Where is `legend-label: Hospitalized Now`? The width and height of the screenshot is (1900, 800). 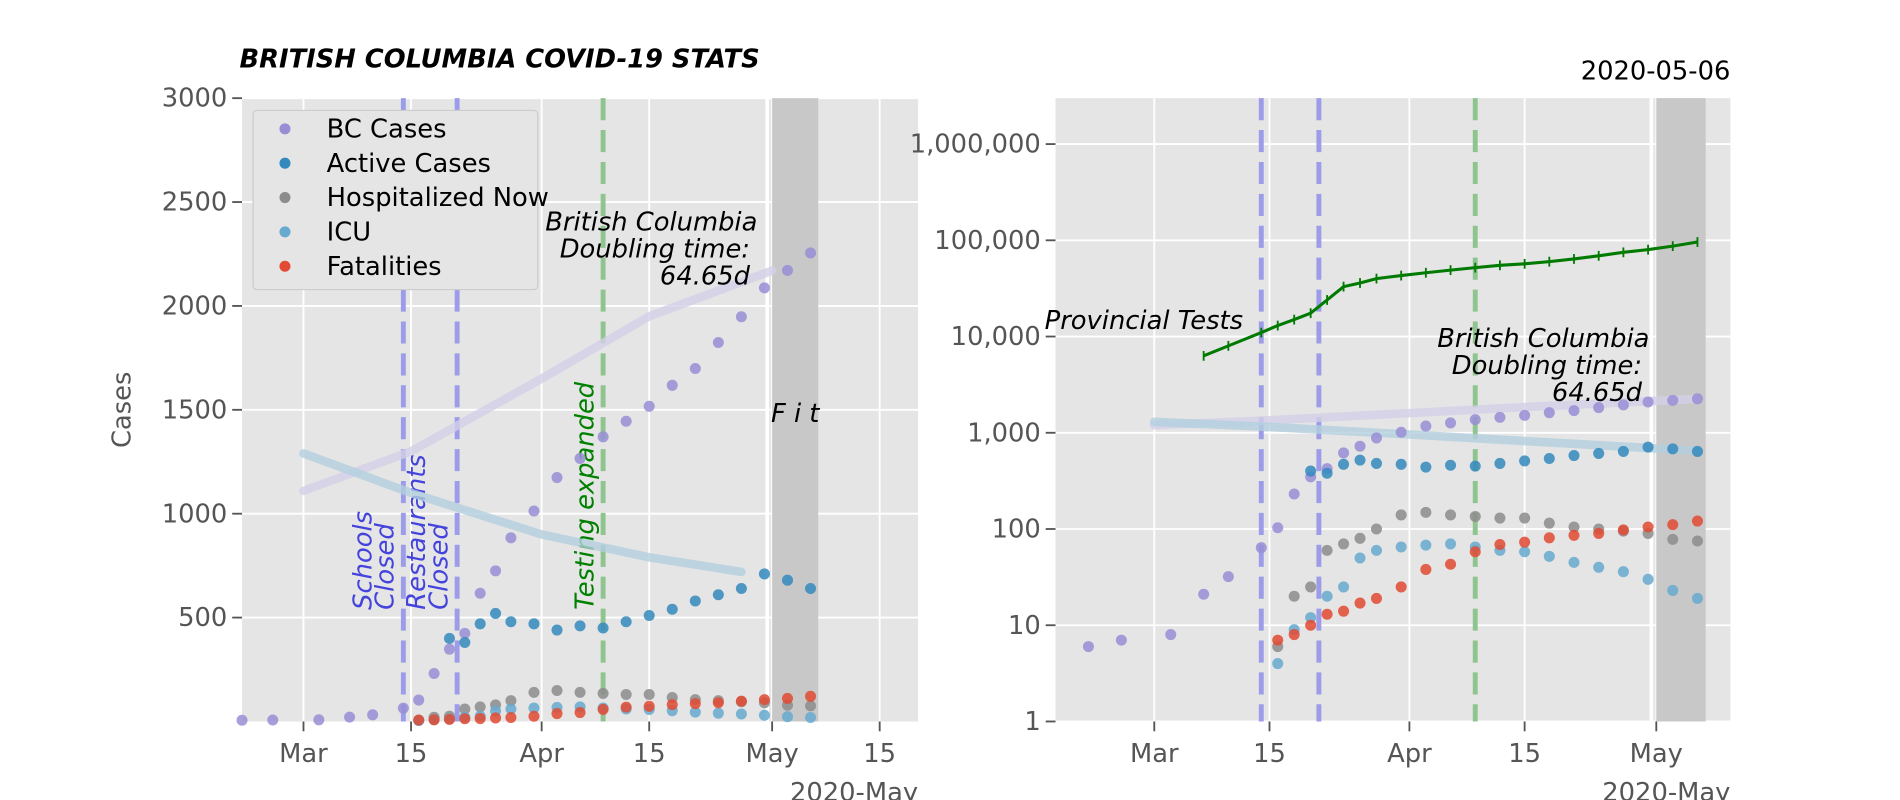 legend-label: Hospitalized Now is located at coordinates (438, 198).